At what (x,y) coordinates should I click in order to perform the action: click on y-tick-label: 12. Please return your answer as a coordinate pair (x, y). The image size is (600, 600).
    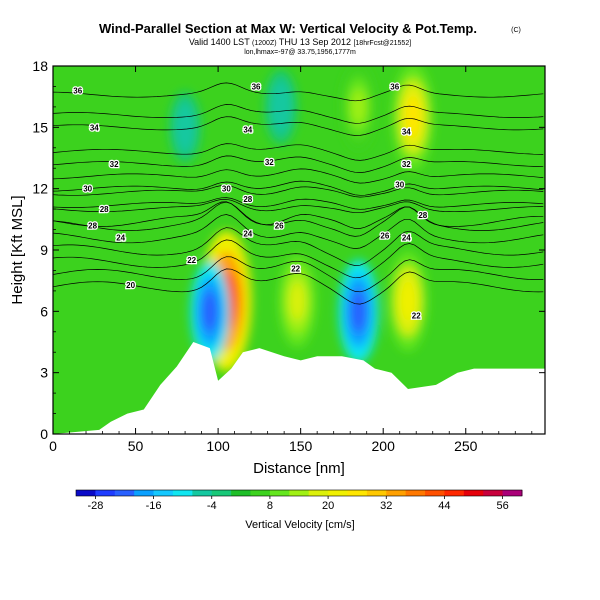
    Looking at the image, I should click on (40, 189).